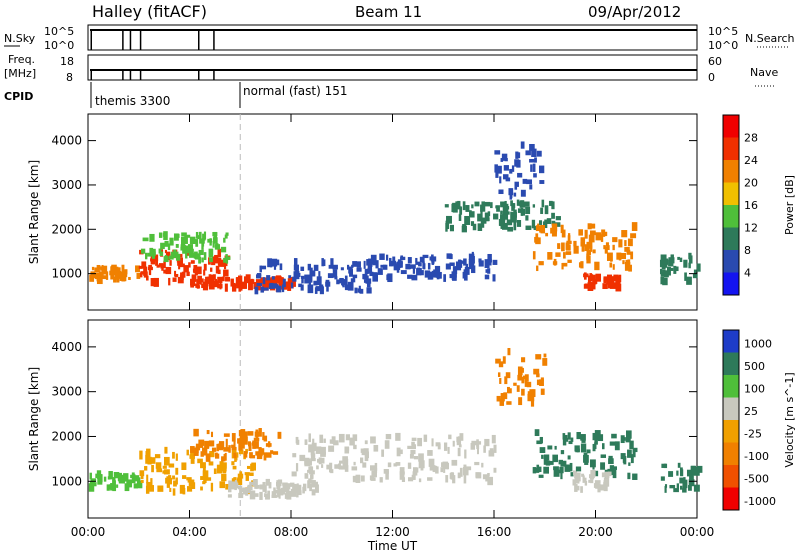  Describe the element at coordinates (731, 341) in the screenshot. I see `colorbar-swatch` at that location.